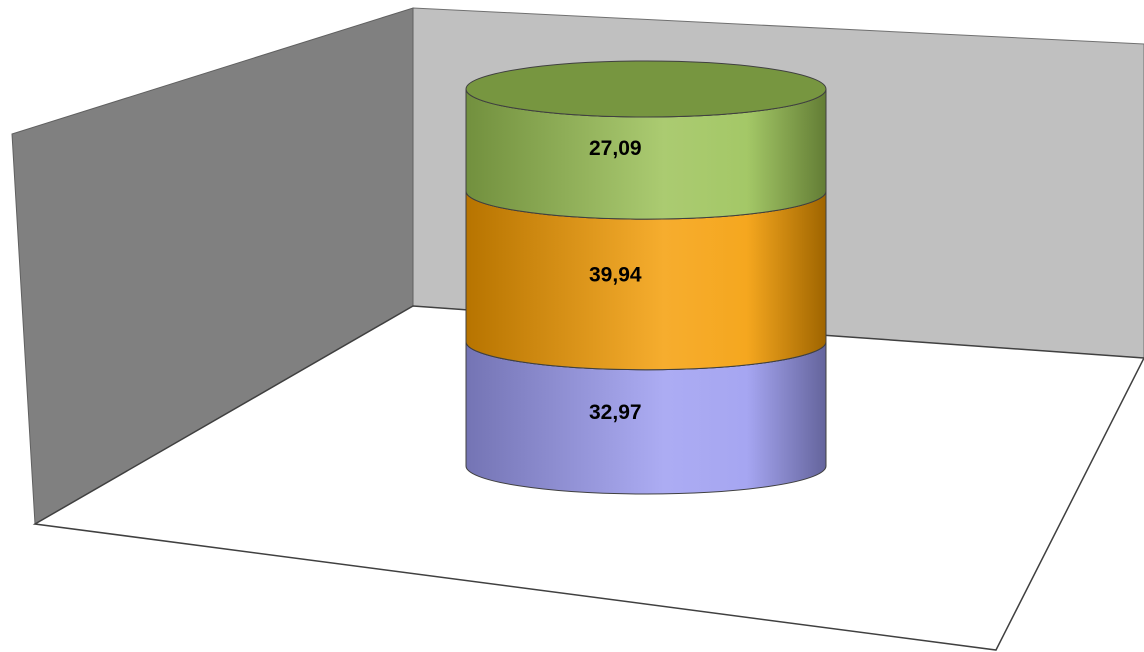  I want to click on cylinder-top-cap, so click(646, 89).